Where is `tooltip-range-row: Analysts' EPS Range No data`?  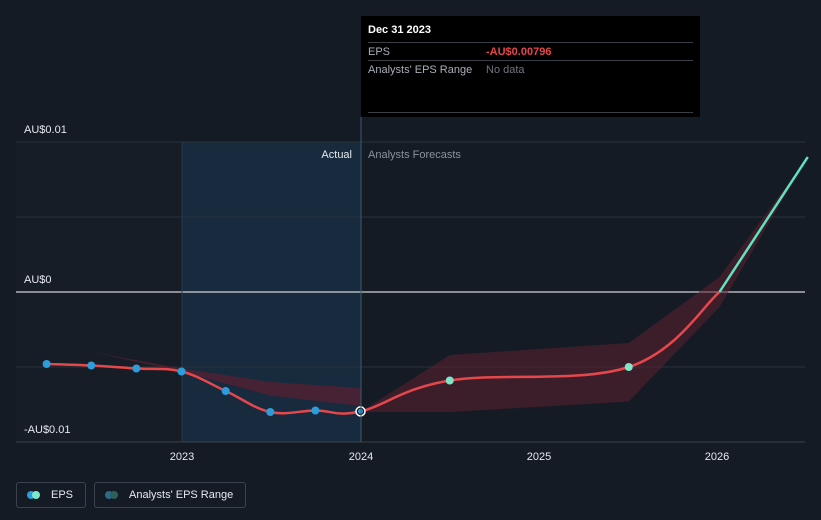 tooltip-range-row: Analysts' EPS Range No data is located at coordinates (530, 86).